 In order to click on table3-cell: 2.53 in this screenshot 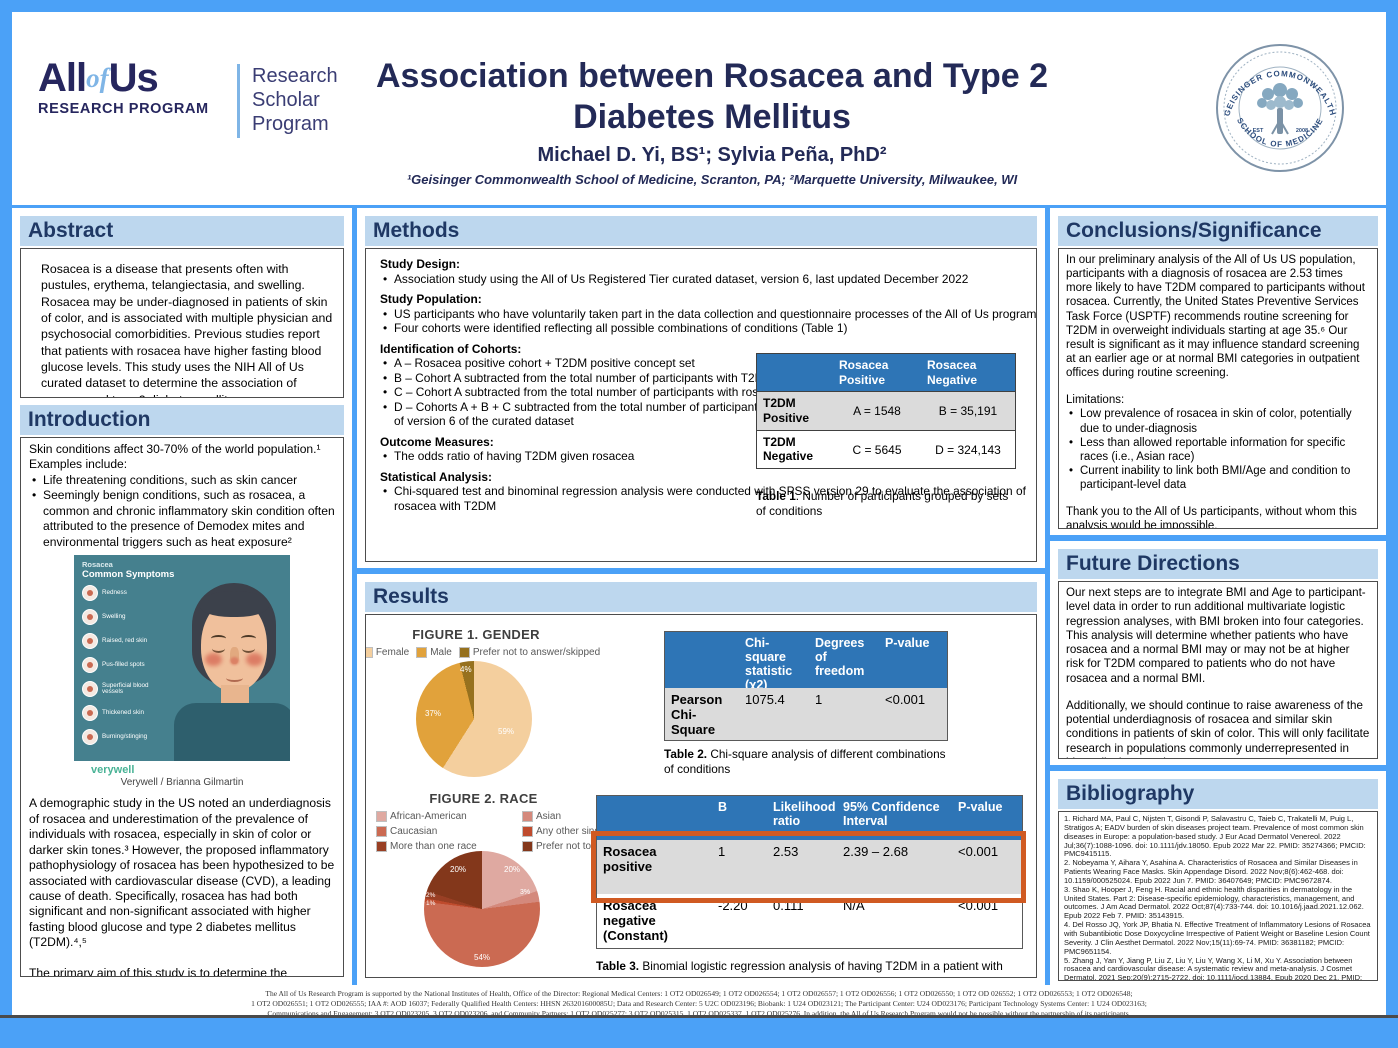, I will do `click(802, 867)`.